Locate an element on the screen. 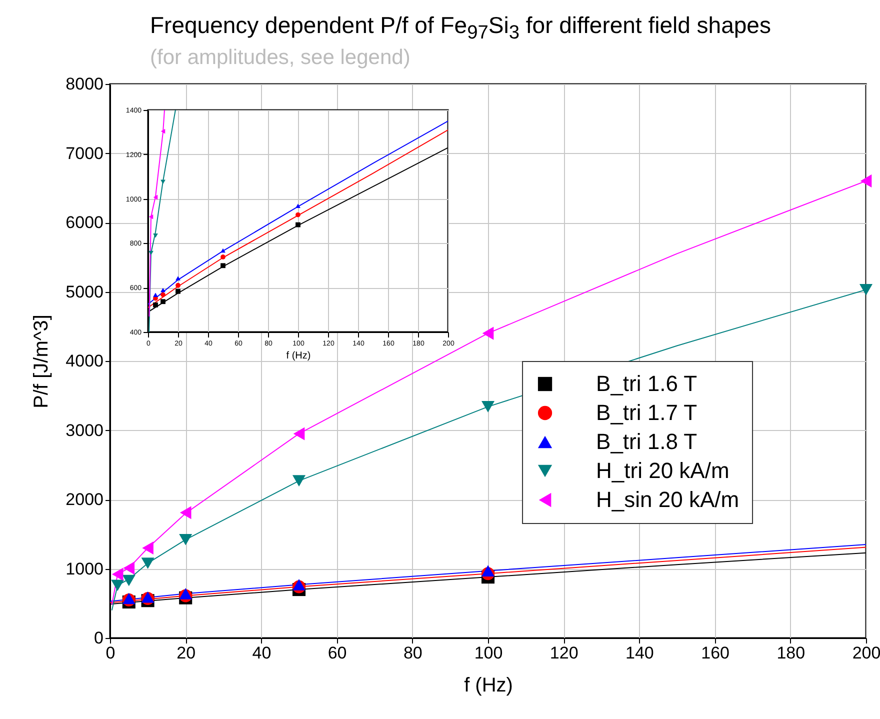 This screenshot has height=719, width=880. y-tick-label: 0 is located at coordinates (99, 638).